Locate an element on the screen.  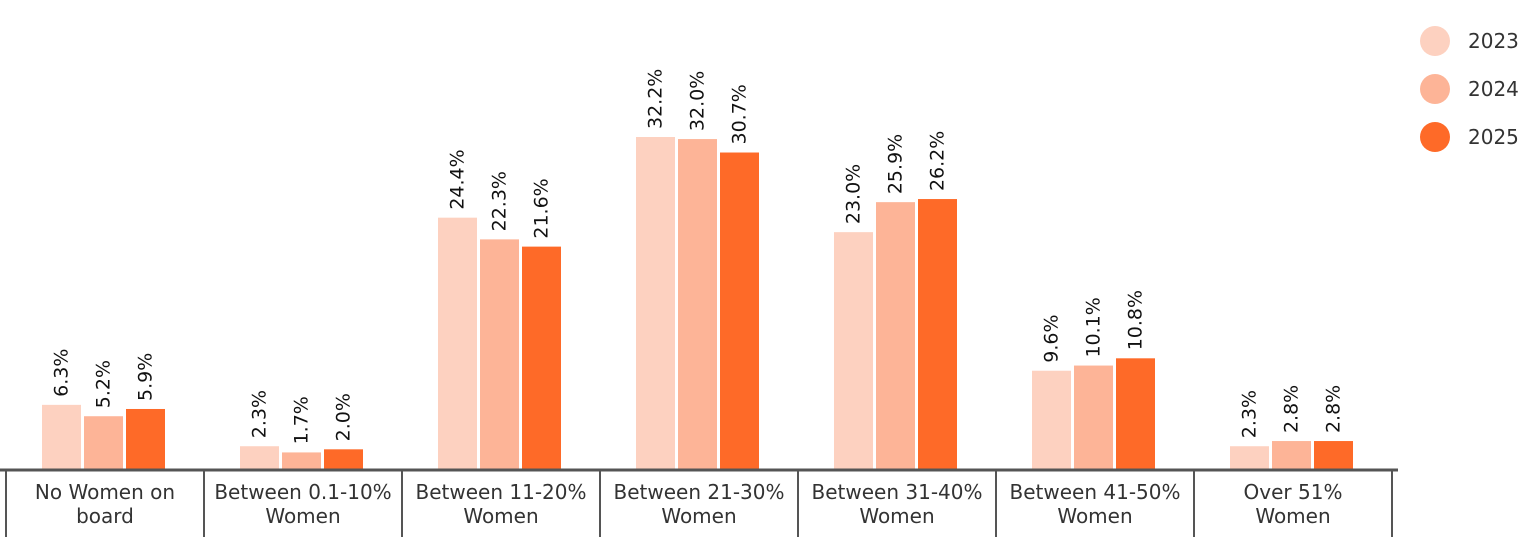
category-label: Between 21-30% is located at coordinates (699, 492).